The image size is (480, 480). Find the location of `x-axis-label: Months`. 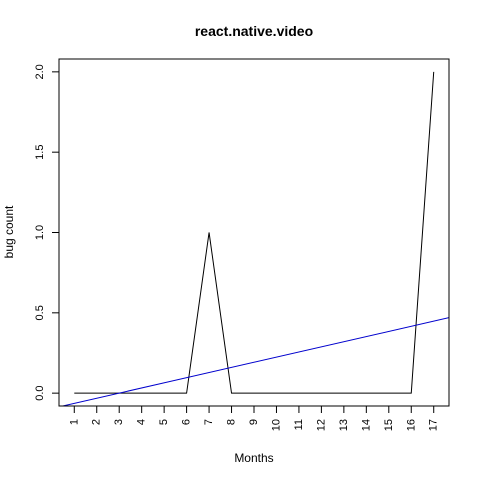

x-axis-label: Months is located at coordinates (253, 458).